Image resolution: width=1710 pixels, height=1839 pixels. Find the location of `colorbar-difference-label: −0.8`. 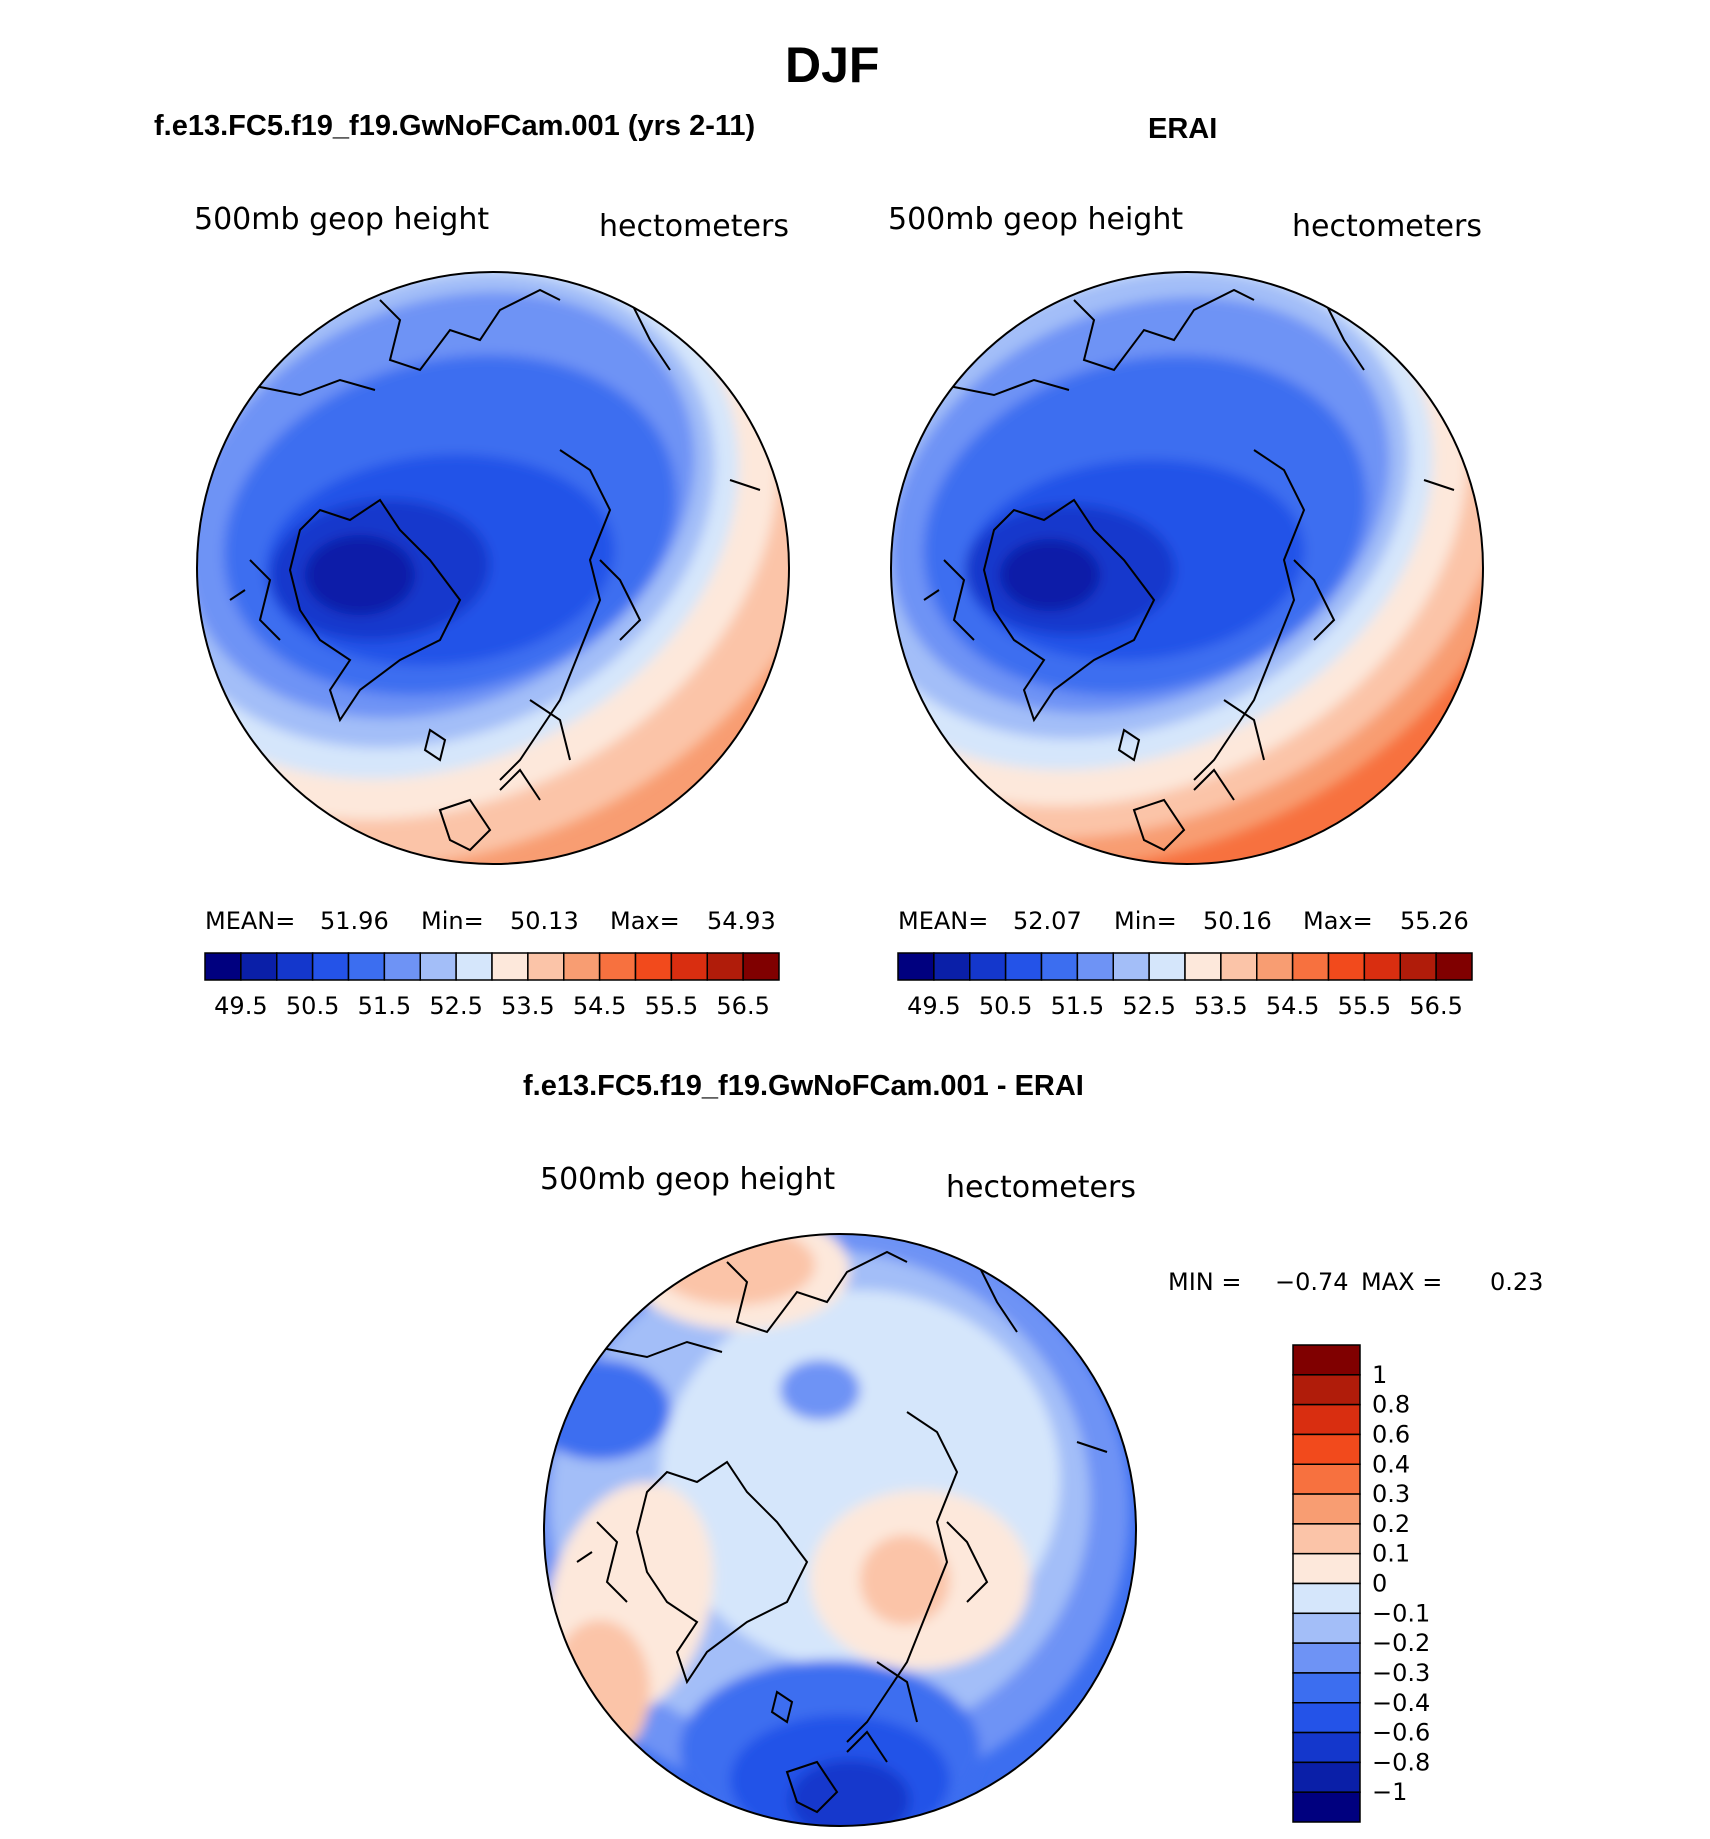

colorbar-difference-label: −0.8 is located at coordinates (1401, 1762).